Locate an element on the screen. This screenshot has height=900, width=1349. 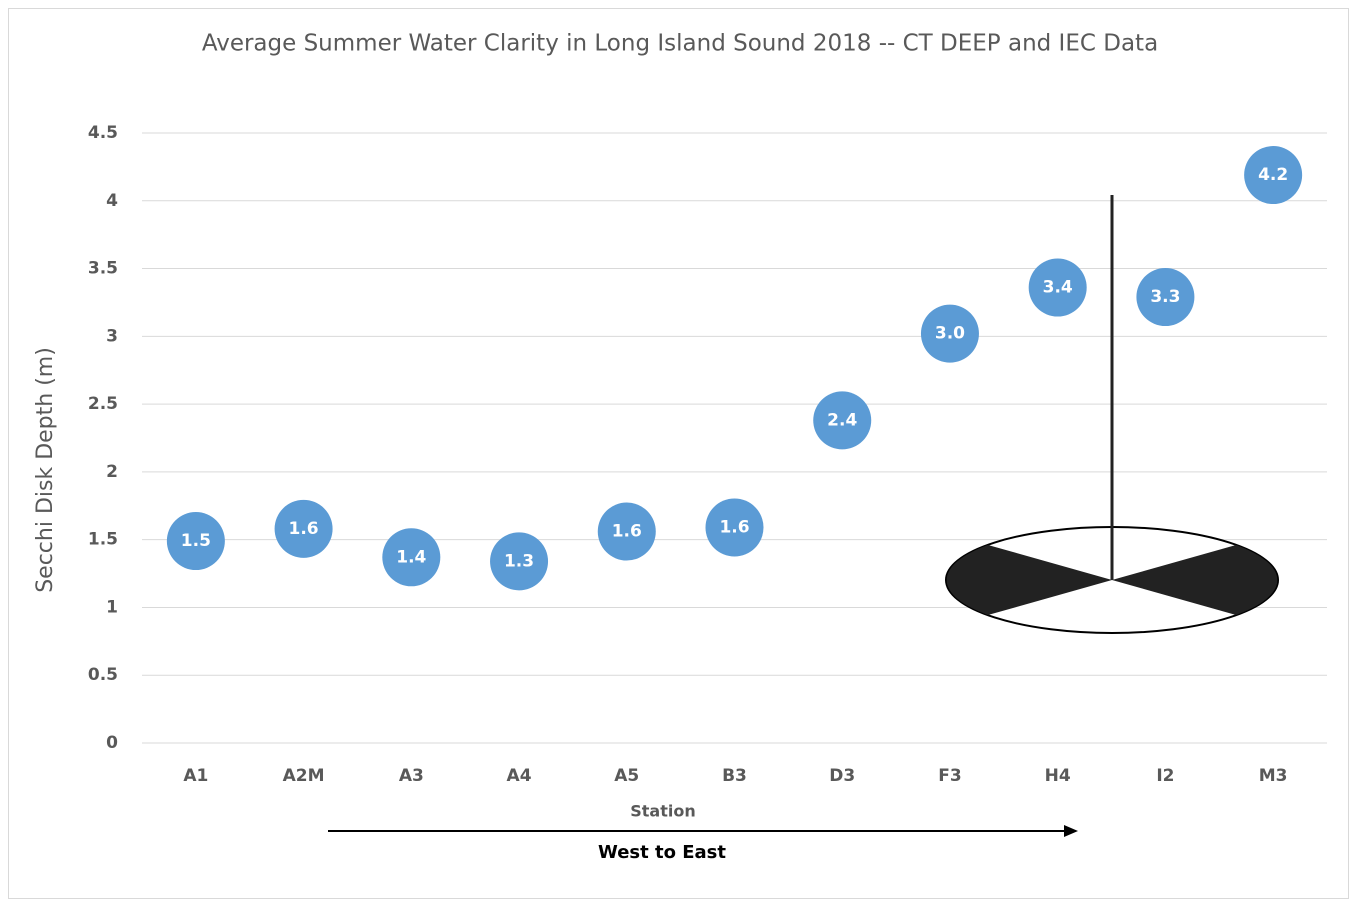
x-tick-label: F3 is located at coordinates (949, 776).